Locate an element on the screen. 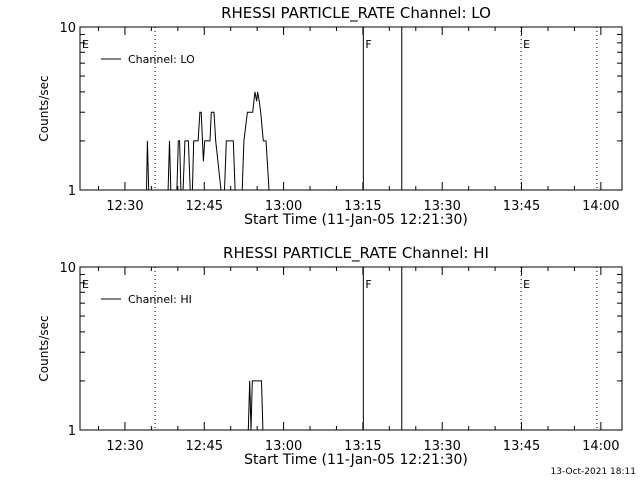 Image resolution: width=640 pixels, height=485 pixels. legend-label: Channel: HI is located at coordinates (160, 299).